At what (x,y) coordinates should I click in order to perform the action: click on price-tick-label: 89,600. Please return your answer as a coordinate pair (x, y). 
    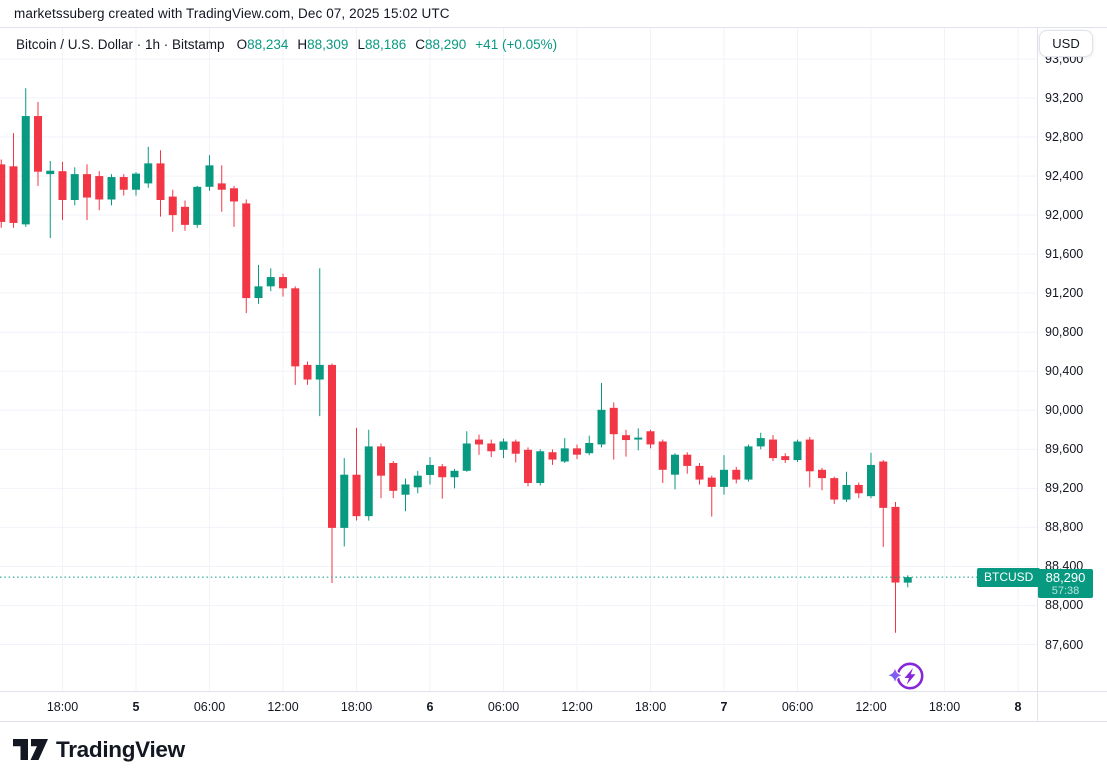
    Looking at the image, I should click on (1064, 449).